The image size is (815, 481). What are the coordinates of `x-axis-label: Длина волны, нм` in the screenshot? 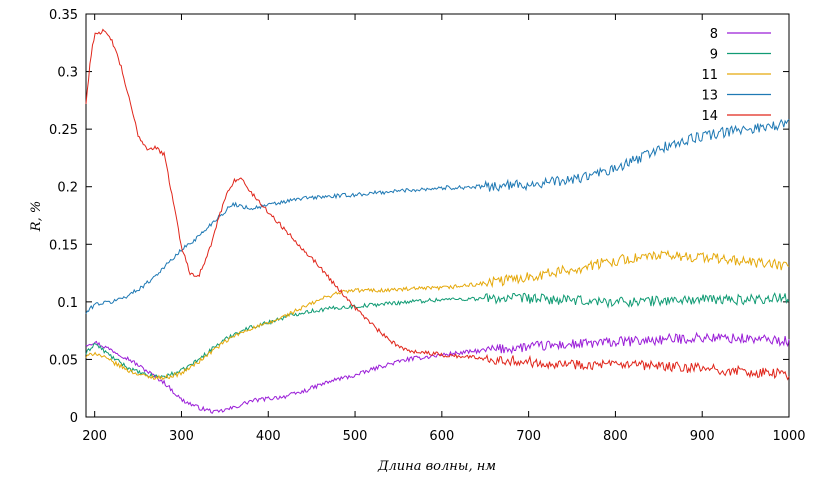 It's located at (436, 466).